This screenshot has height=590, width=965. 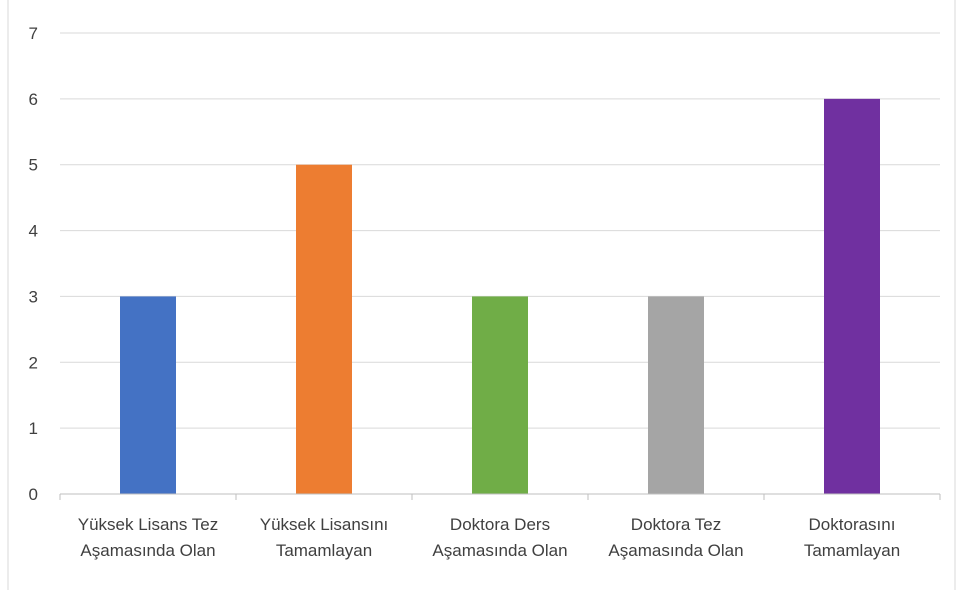 What do you see at coordinates (324, 537) in the screenshot?
I see `x-category-label-2: Yüksek Lisansını Tamamlayan` at bounding box center [324, 537].